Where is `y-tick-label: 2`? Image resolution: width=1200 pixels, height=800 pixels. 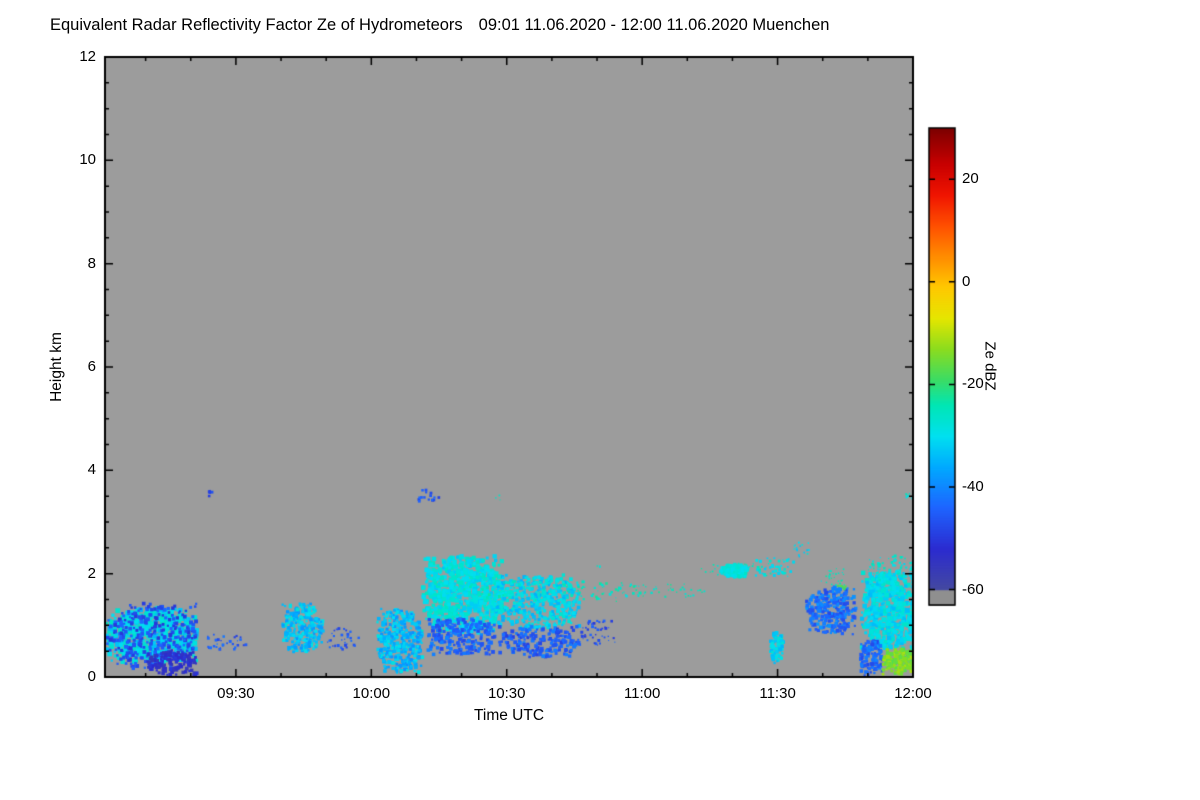
y-tick-label: 2 is located at coordinates (91, 573).